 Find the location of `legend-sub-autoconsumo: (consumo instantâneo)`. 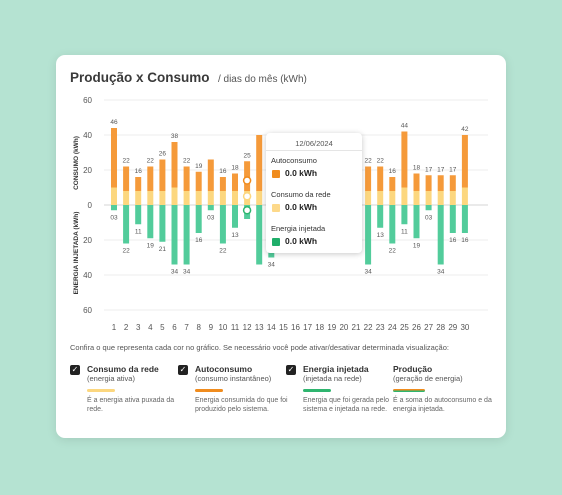

legend-sub-autoconsumo: (consumo instantâneo) is located at coordinates (233, 378).